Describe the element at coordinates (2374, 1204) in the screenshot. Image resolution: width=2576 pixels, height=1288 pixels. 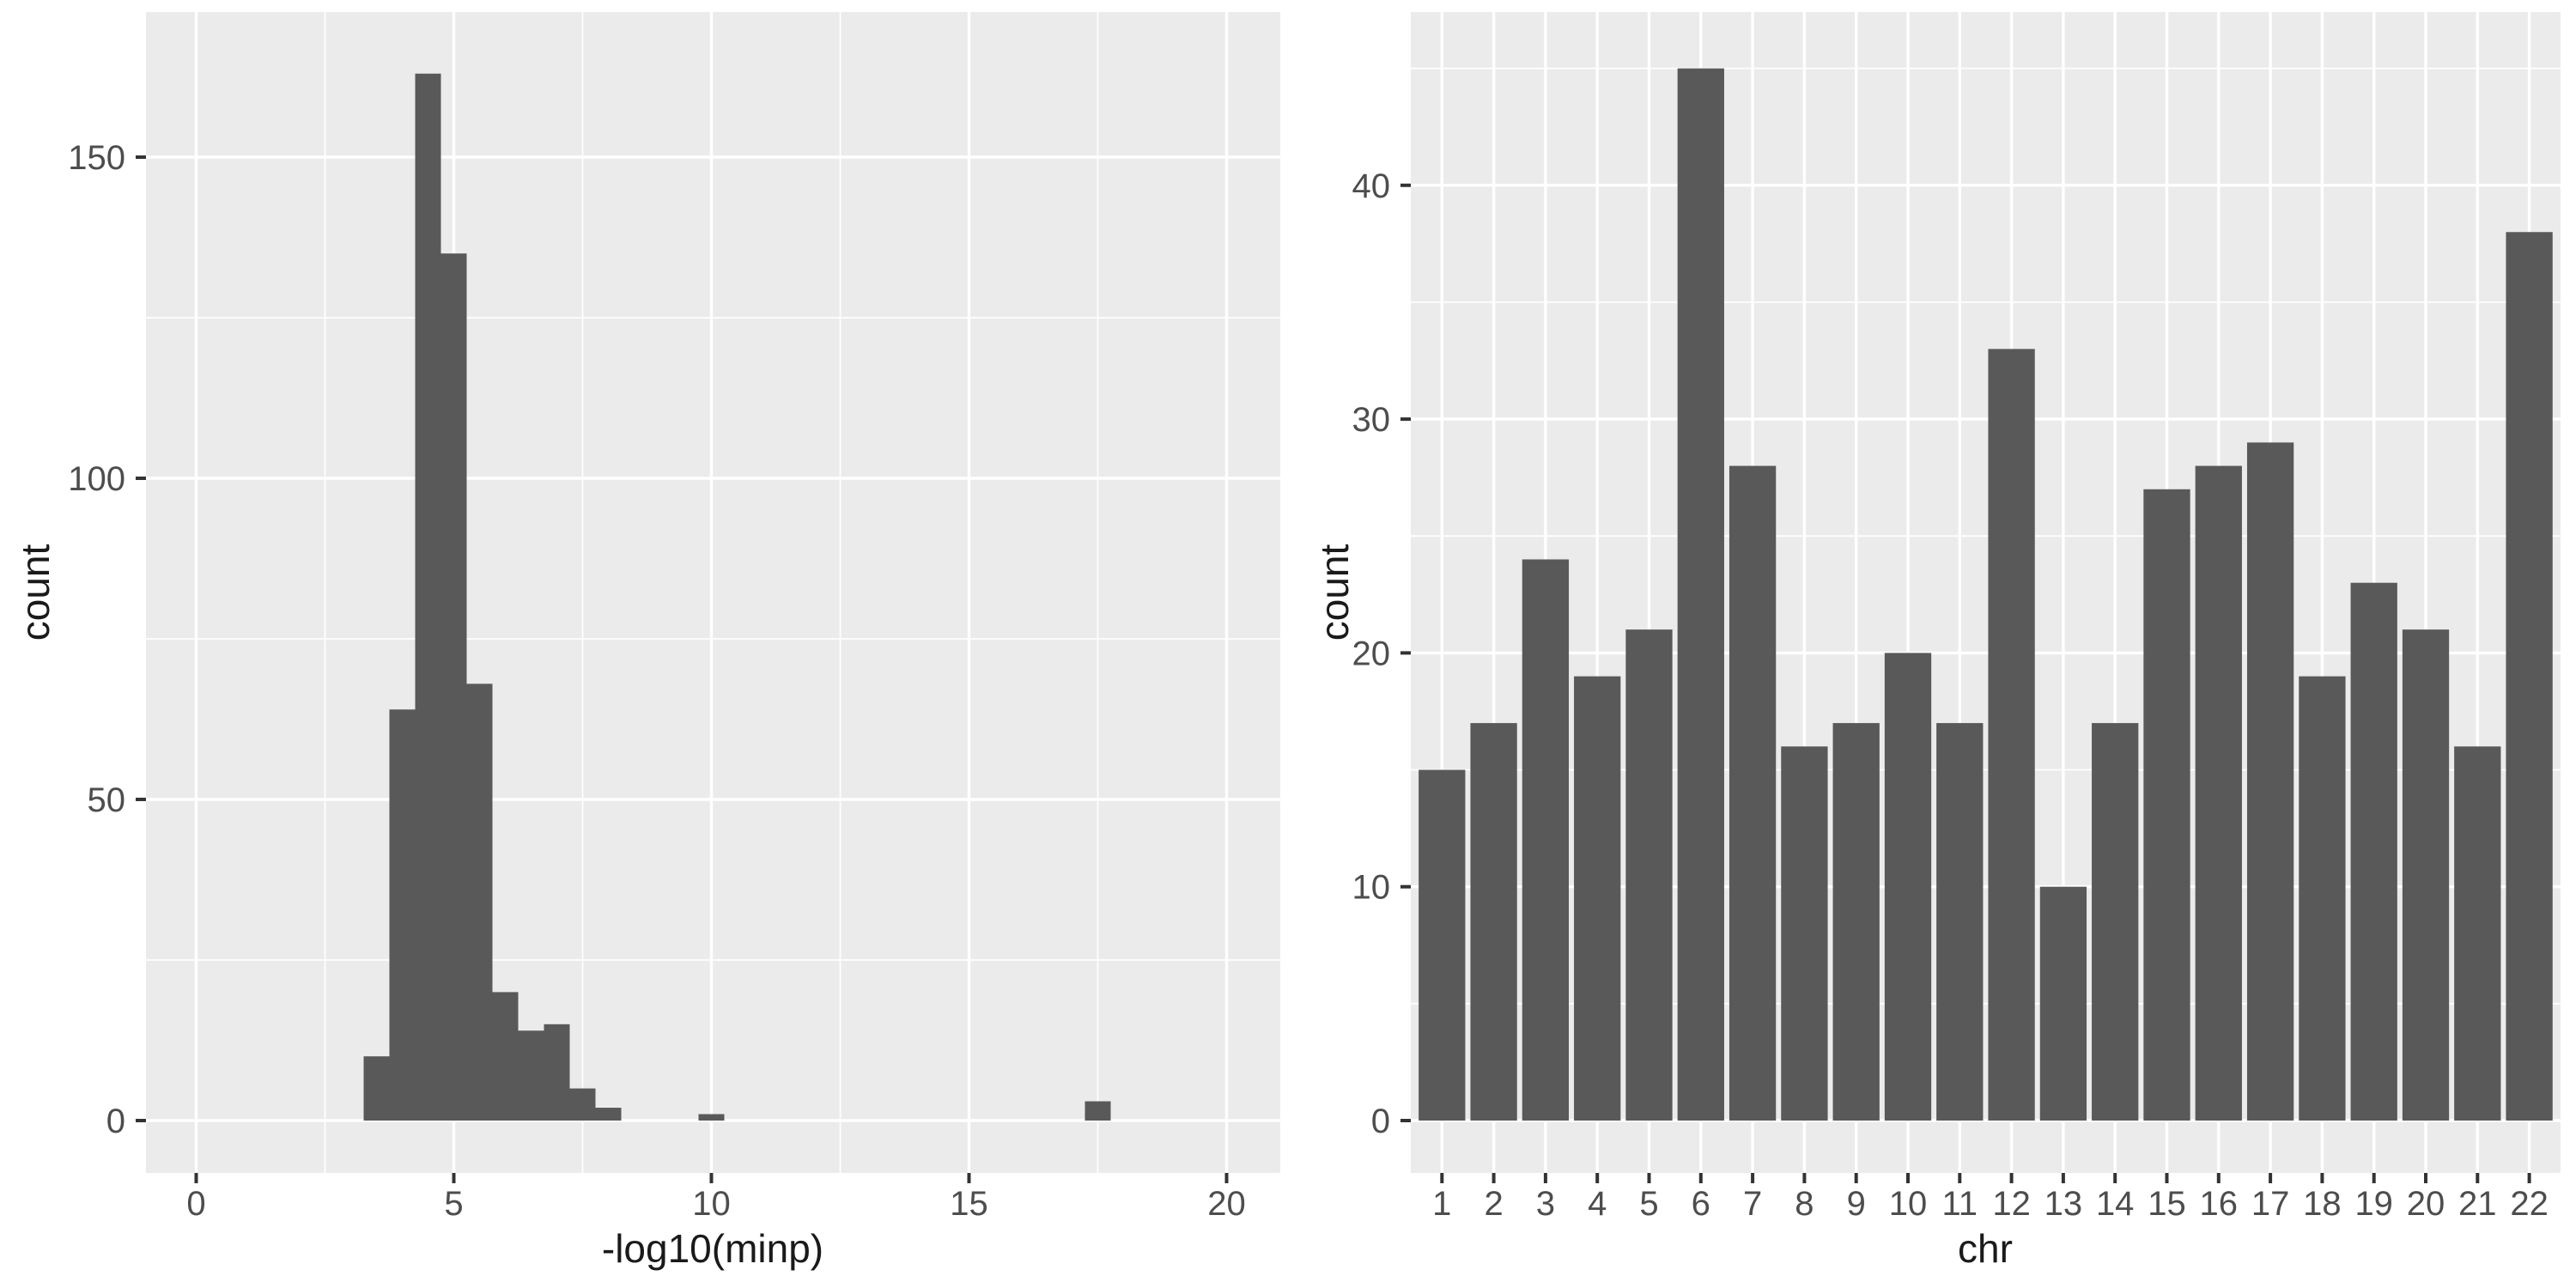
I see `x-tick-label: 19` at that location.